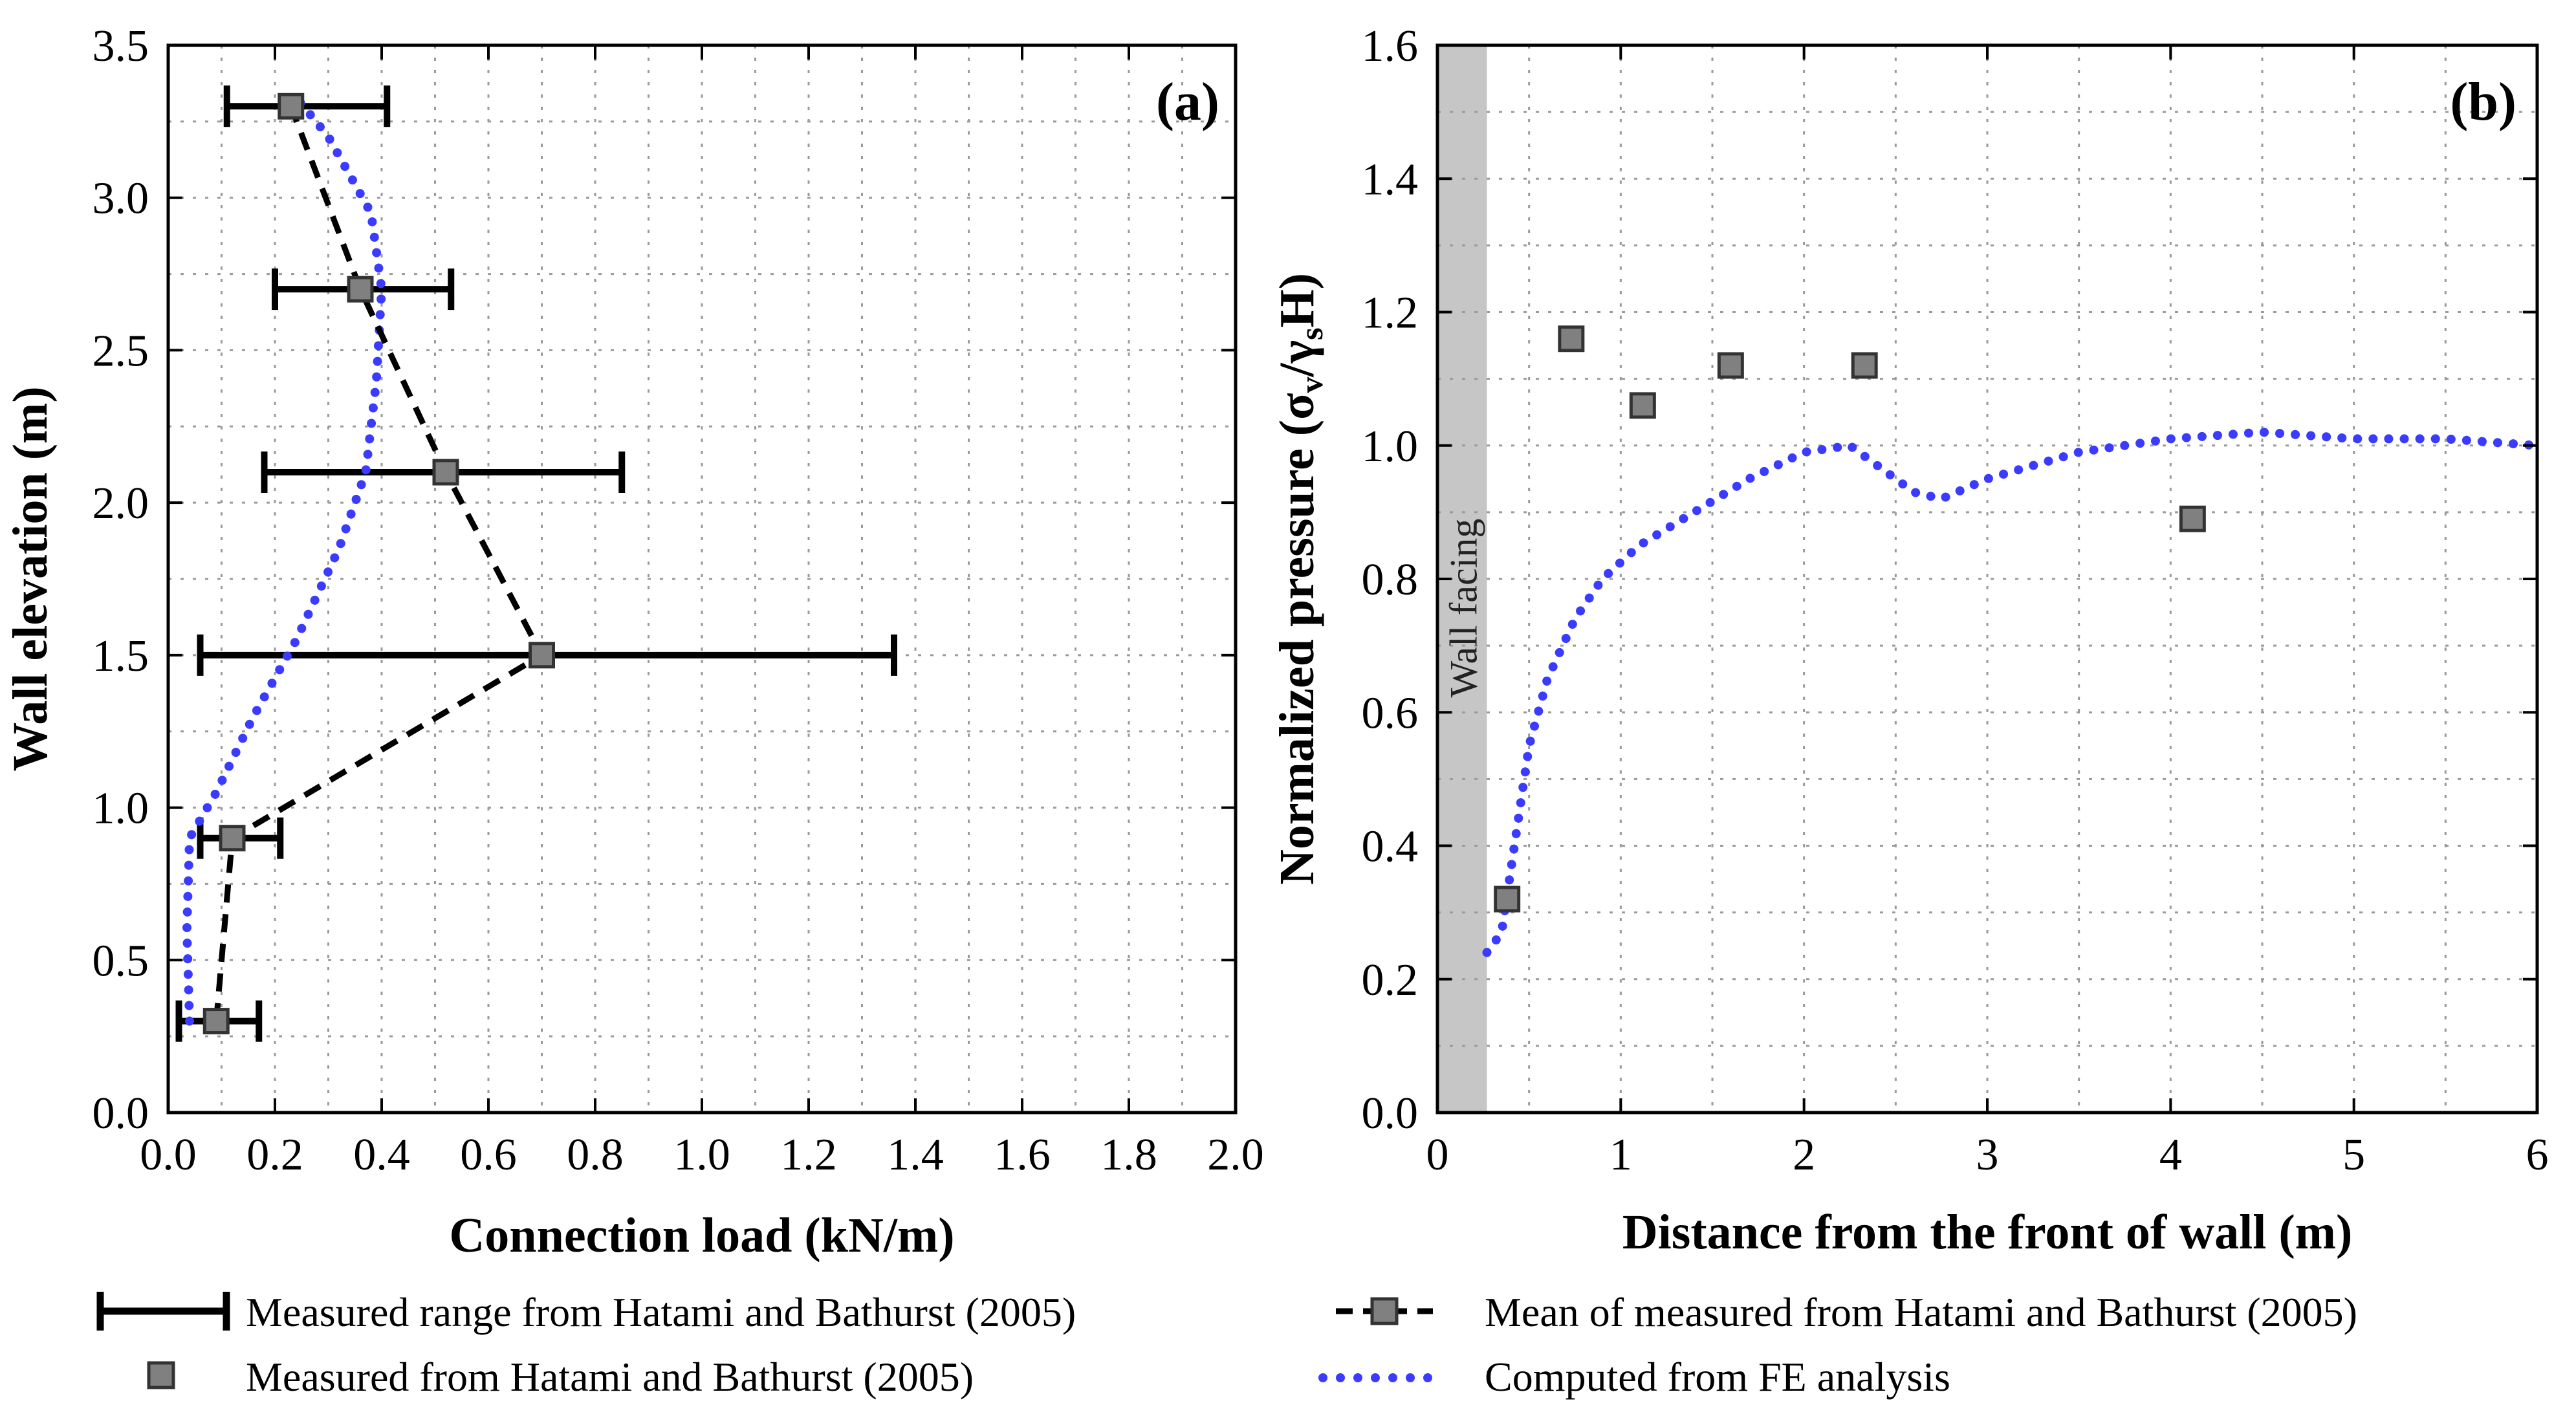 This screenshot has width=2576, height=1425. I want to click on chart-a-y-tick-label: 1.5, so click(121, 656).